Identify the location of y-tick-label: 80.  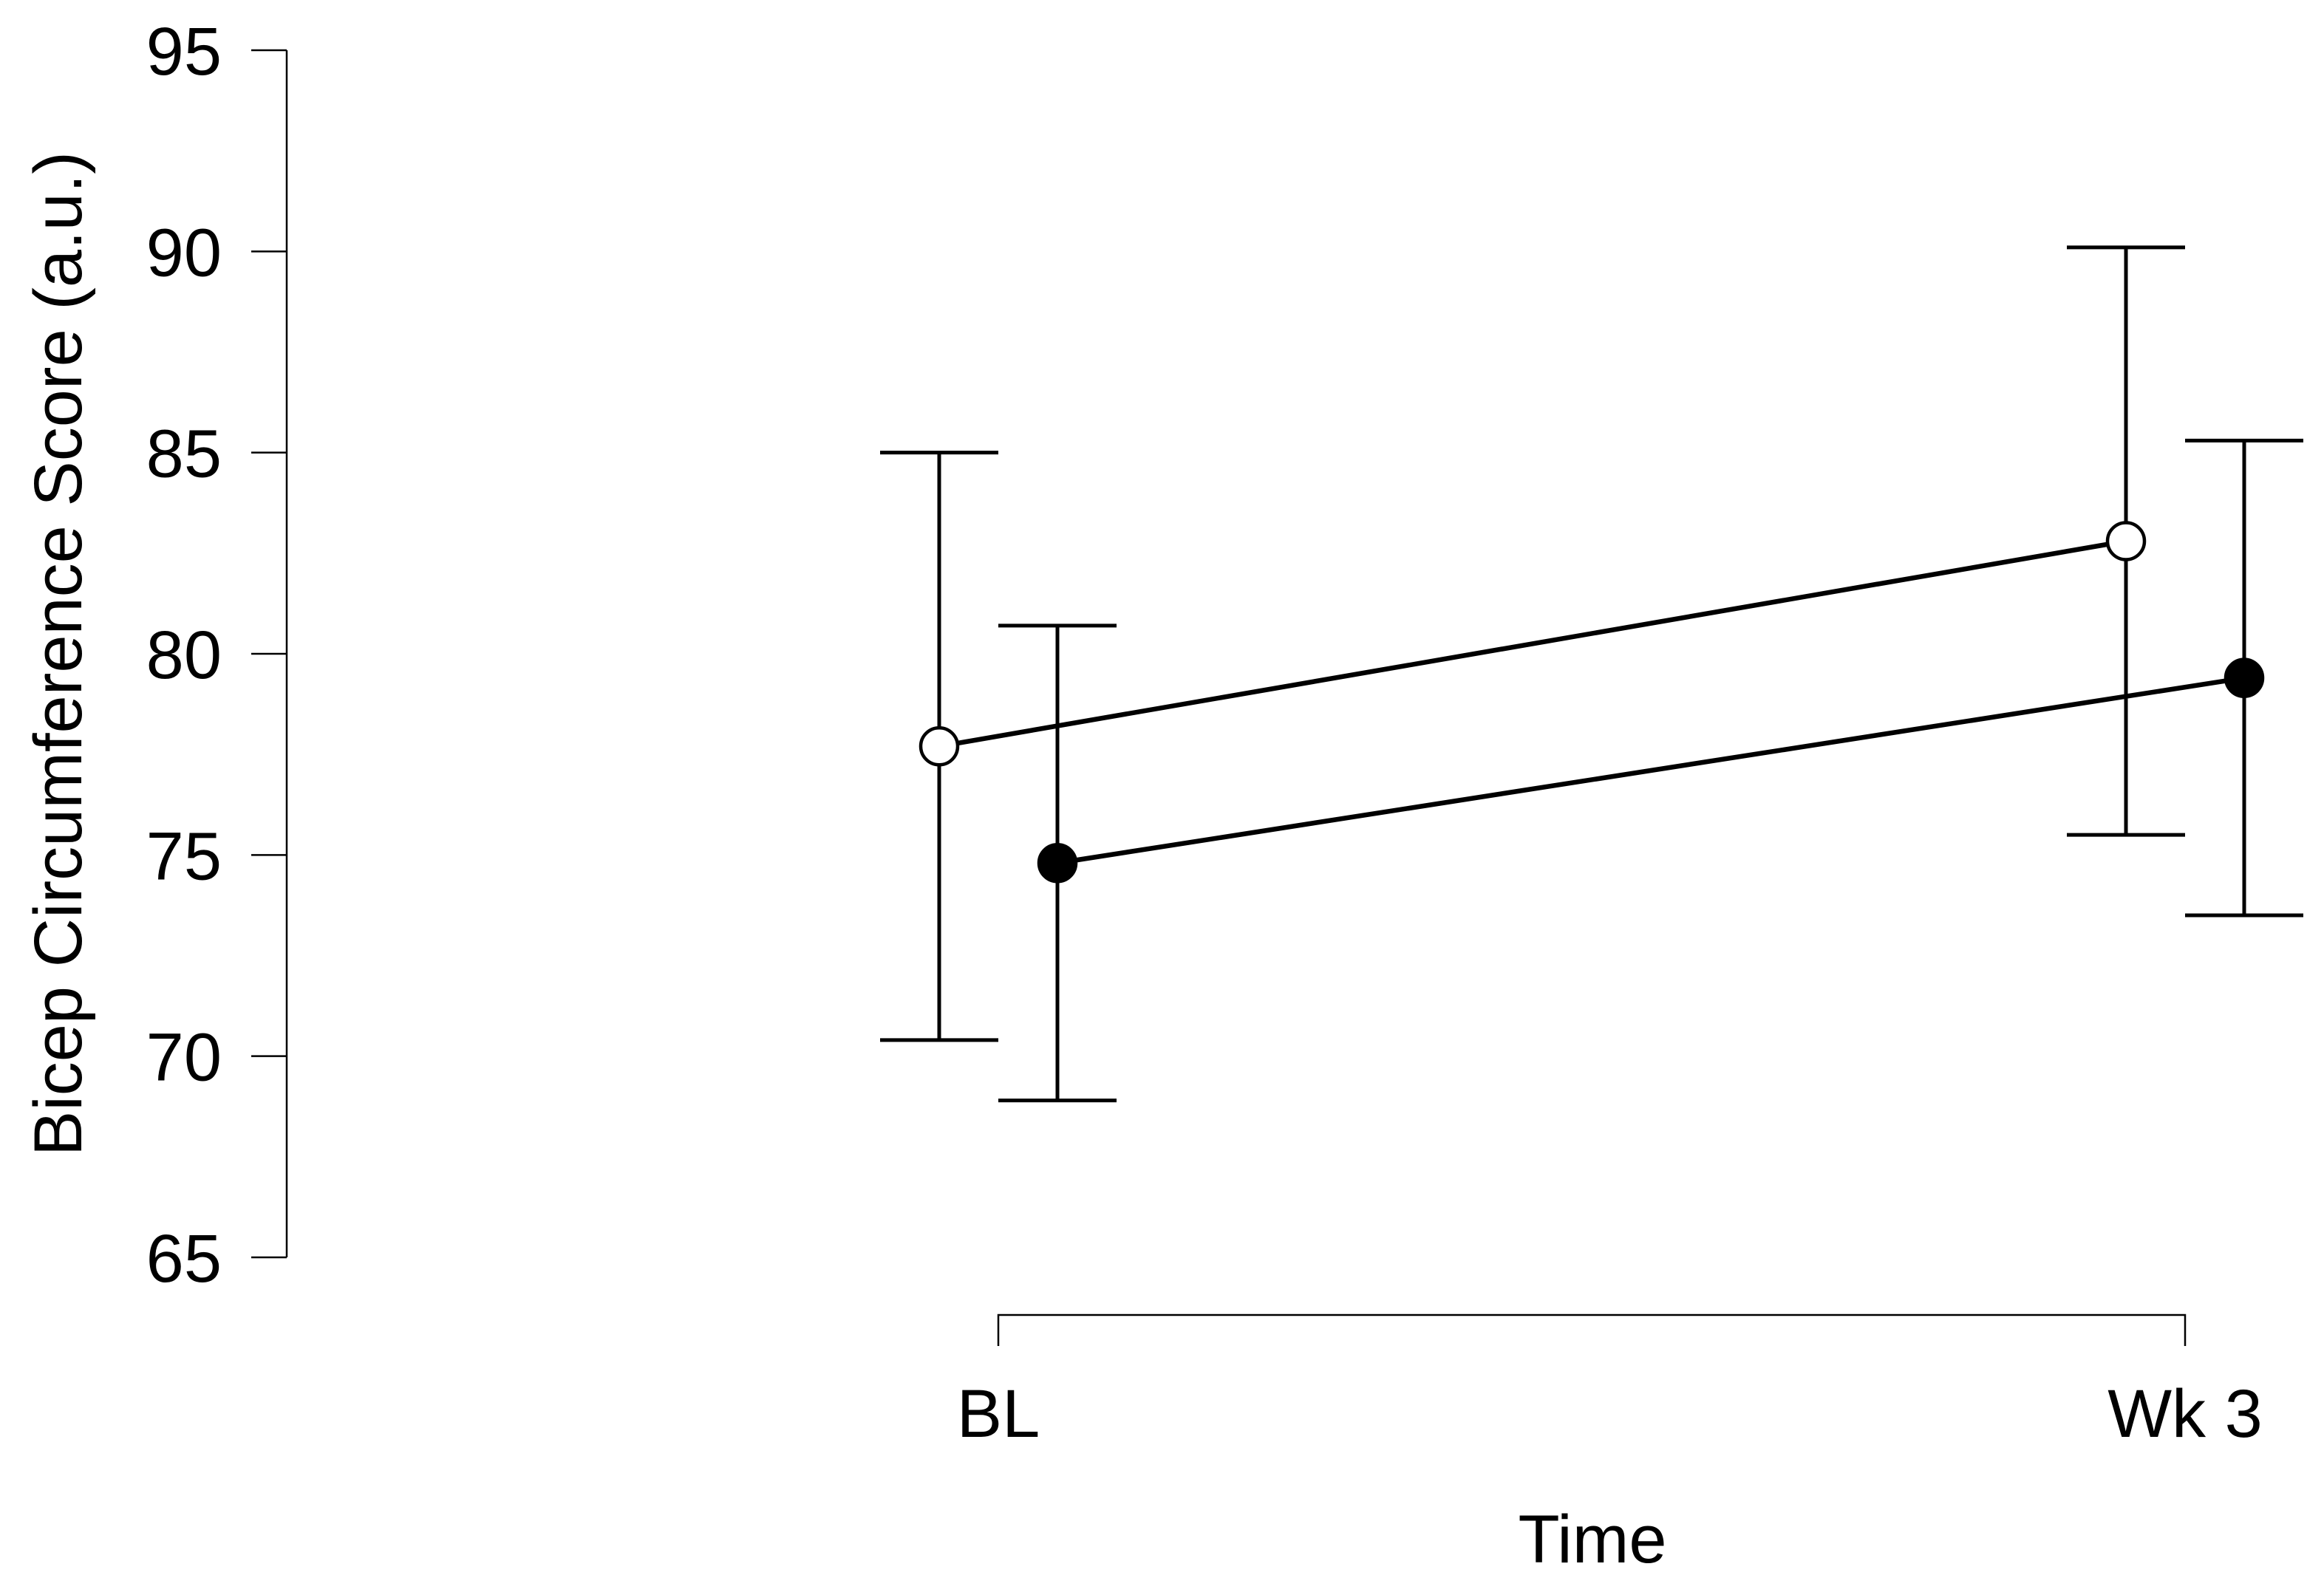
(184, 655).